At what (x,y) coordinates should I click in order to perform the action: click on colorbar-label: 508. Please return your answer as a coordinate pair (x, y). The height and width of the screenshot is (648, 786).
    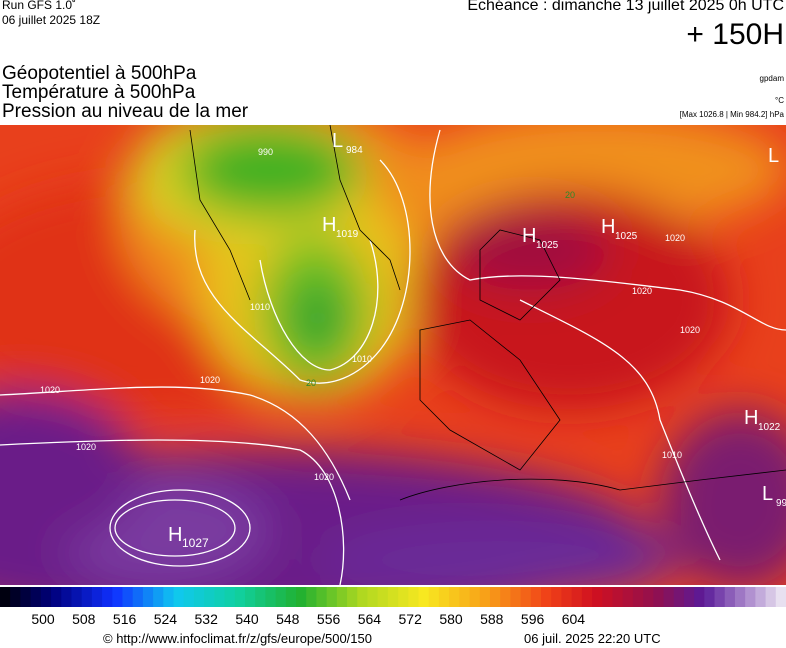
    Looking at the image, I should click on (84, 619).